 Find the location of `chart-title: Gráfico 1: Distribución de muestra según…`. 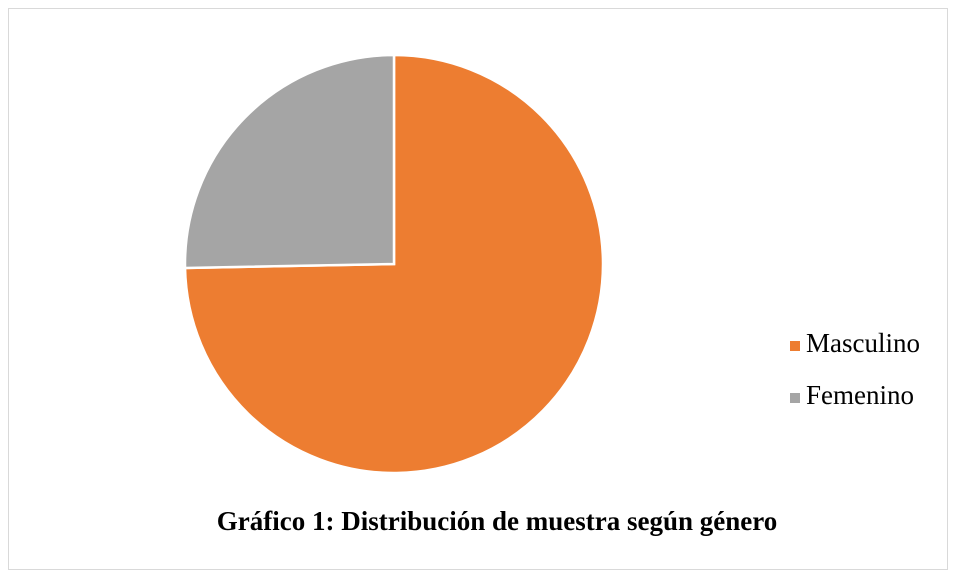

chart-title: Gráfico 1: Distribución de muestra según… is located at coordinates (497, 521).